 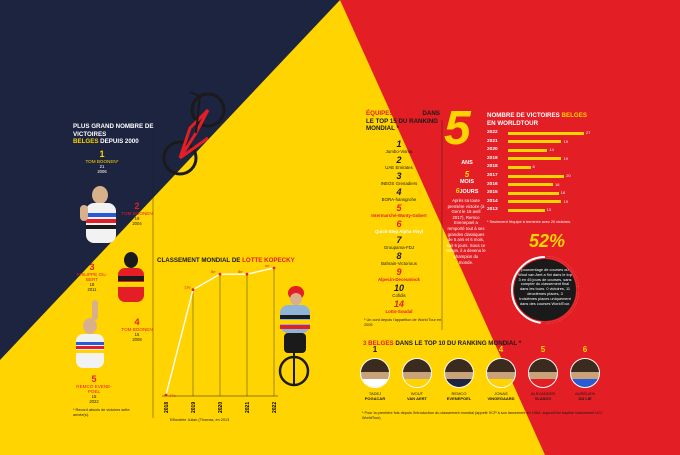 I want to click on worldtour-year: 2016, so click(x=492, y=184).